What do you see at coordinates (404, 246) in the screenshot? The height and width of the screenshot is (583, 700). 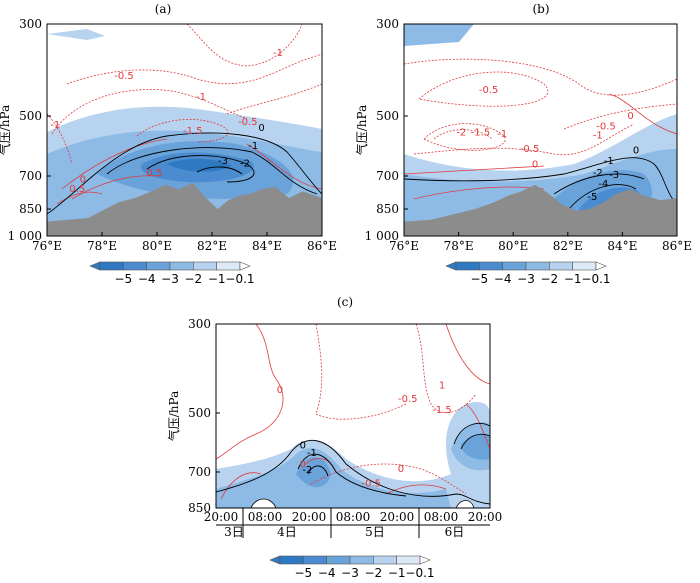 I see `x-tick-label: 76°E` at bounding box center [404, 246].